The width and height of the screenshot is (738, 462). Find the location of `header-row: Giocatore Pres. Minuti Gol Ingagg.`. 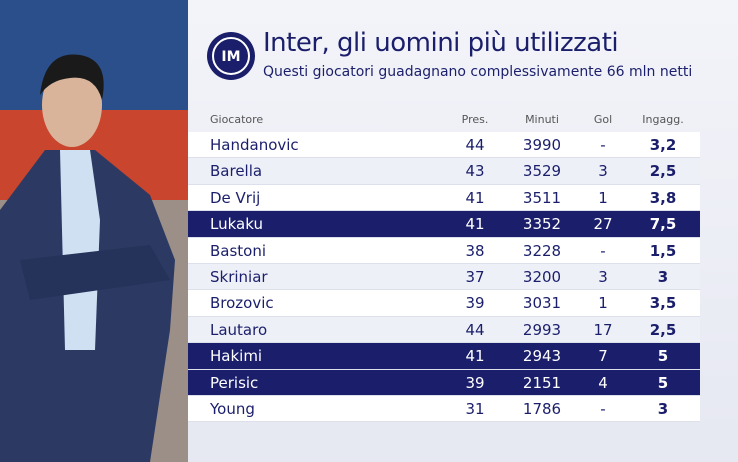

header-row: Giocatore Pres. Minuti Gol Ingagg. is located at coordinates (444, 120).